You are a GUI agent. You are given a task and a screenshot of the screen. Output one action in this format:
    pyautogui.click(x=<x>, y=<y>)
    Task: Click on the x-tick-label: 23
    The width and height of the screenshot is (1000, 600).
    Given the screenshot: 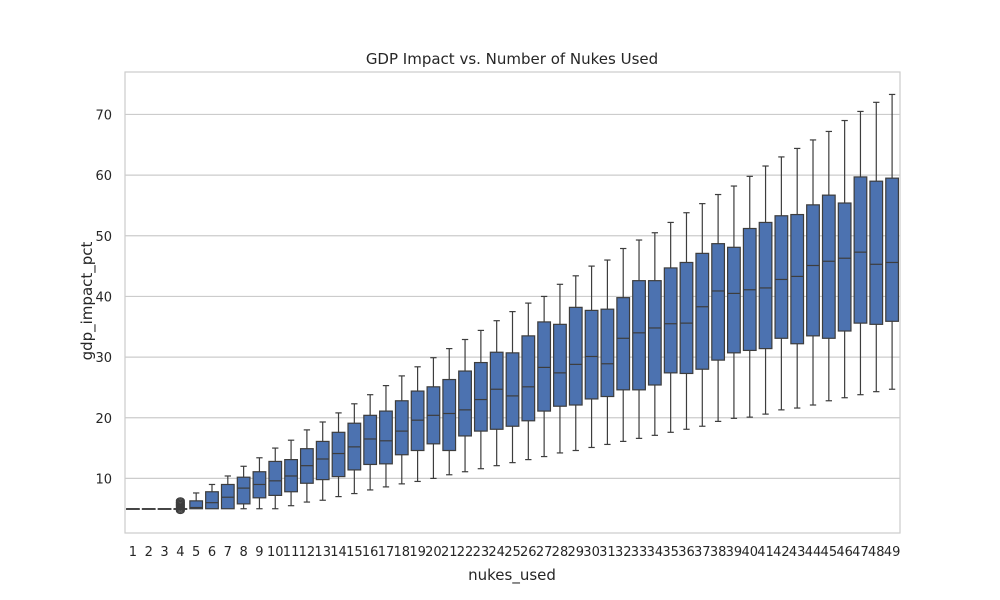 What is the action you would take?
    pyautogui.click(x=481, y=552)
    